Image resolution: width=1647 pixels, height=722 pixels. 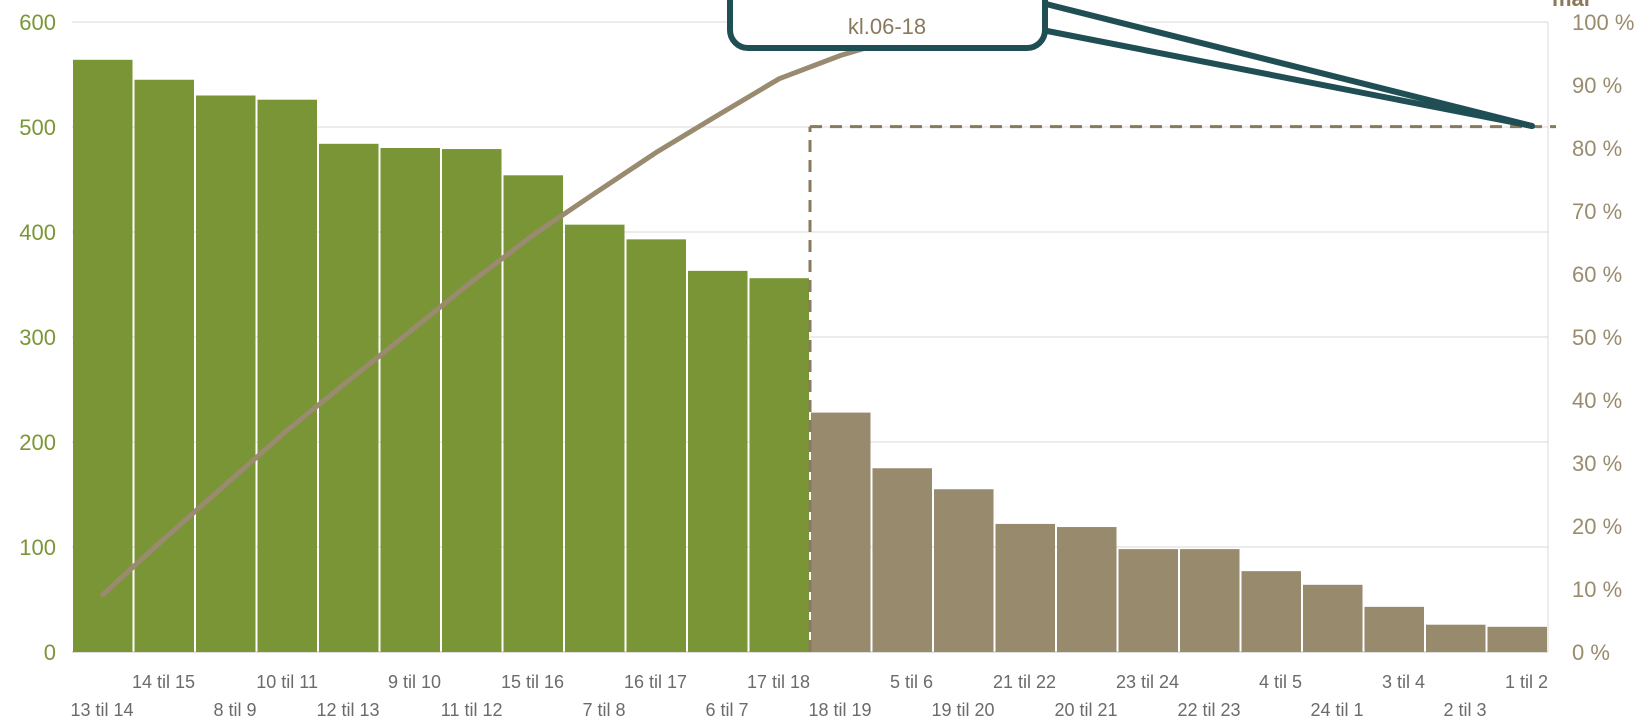 I want to click on callout: kl.06-18 mal, so click(x=1158, y=64).